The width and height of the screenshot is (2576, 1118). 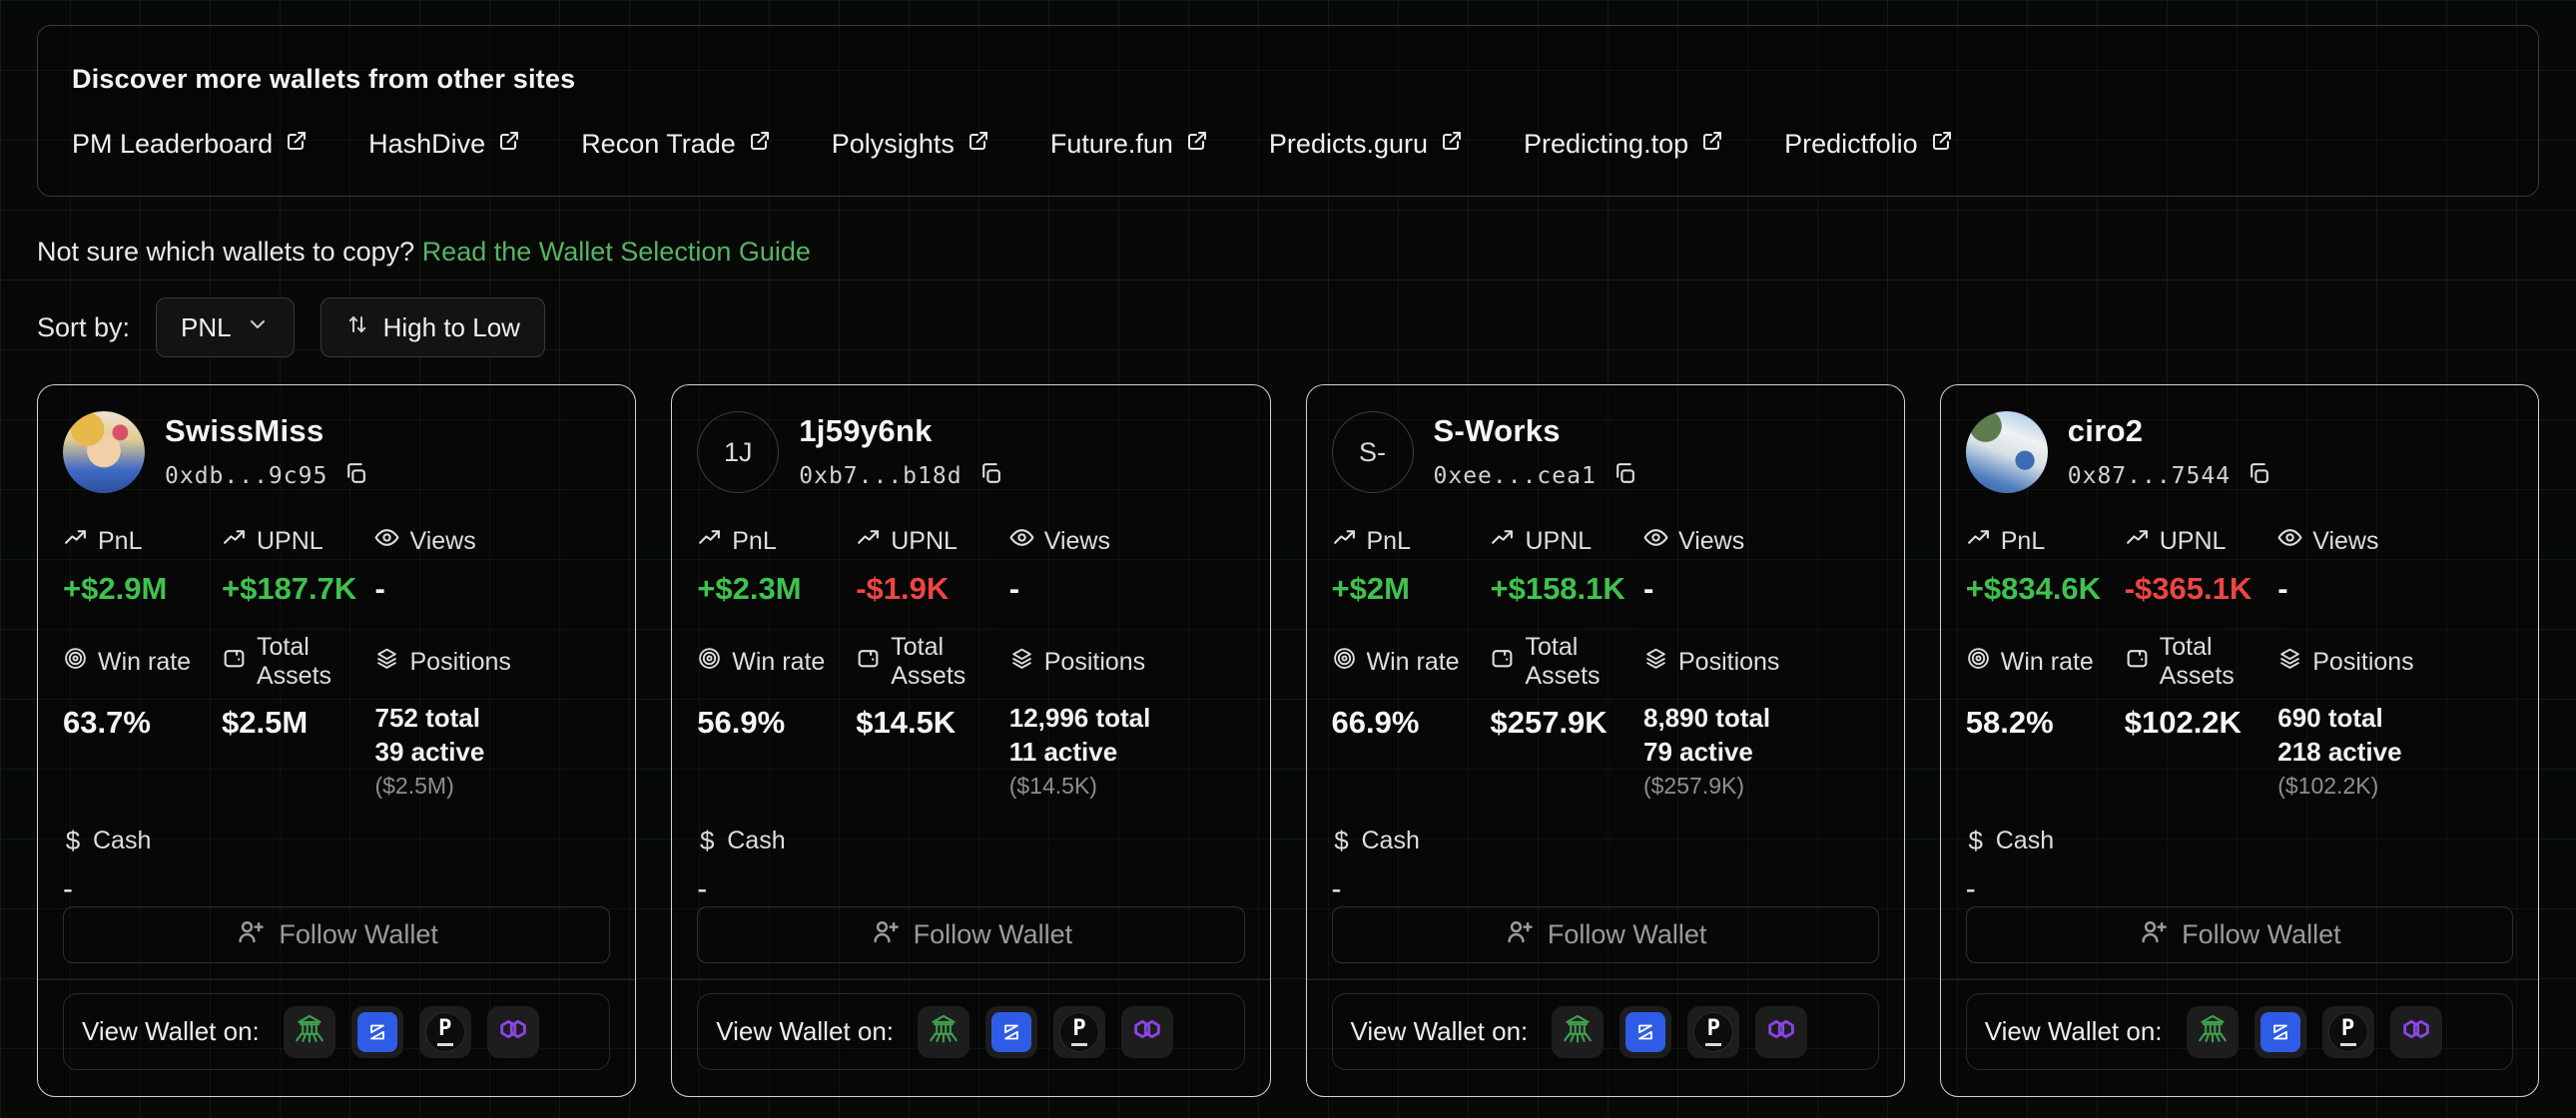 What do you see at coordinates (1372, 452) in the screenshot?
I see `avatar: S-` at bounding box center [1372, 452].